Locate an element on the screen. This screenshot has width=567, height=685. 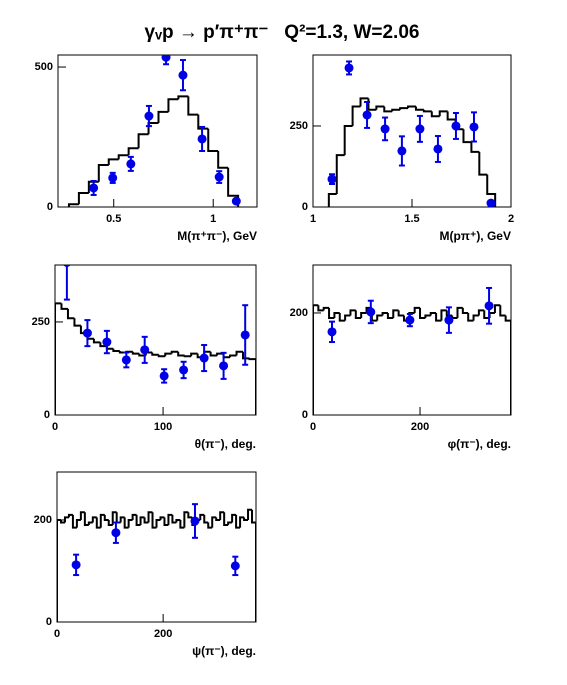
y-tick-label: 0 is located at coordinates (305, 415).